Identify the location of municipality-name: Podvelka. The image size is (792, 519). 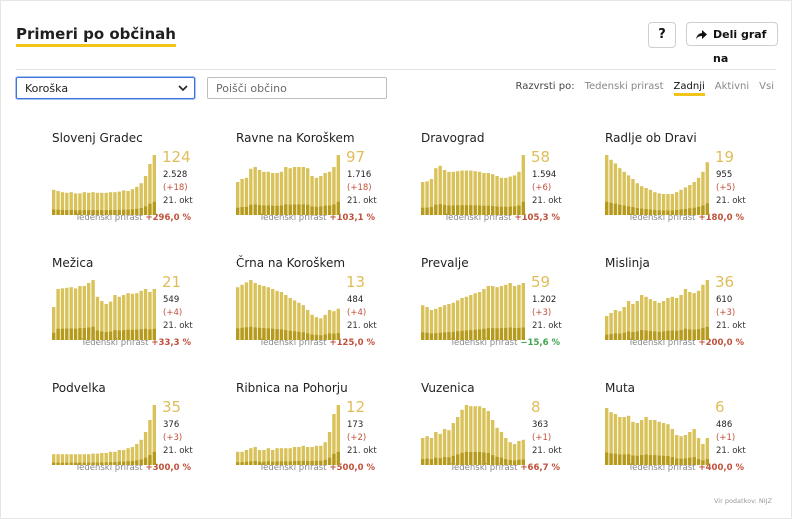
(79, 388).